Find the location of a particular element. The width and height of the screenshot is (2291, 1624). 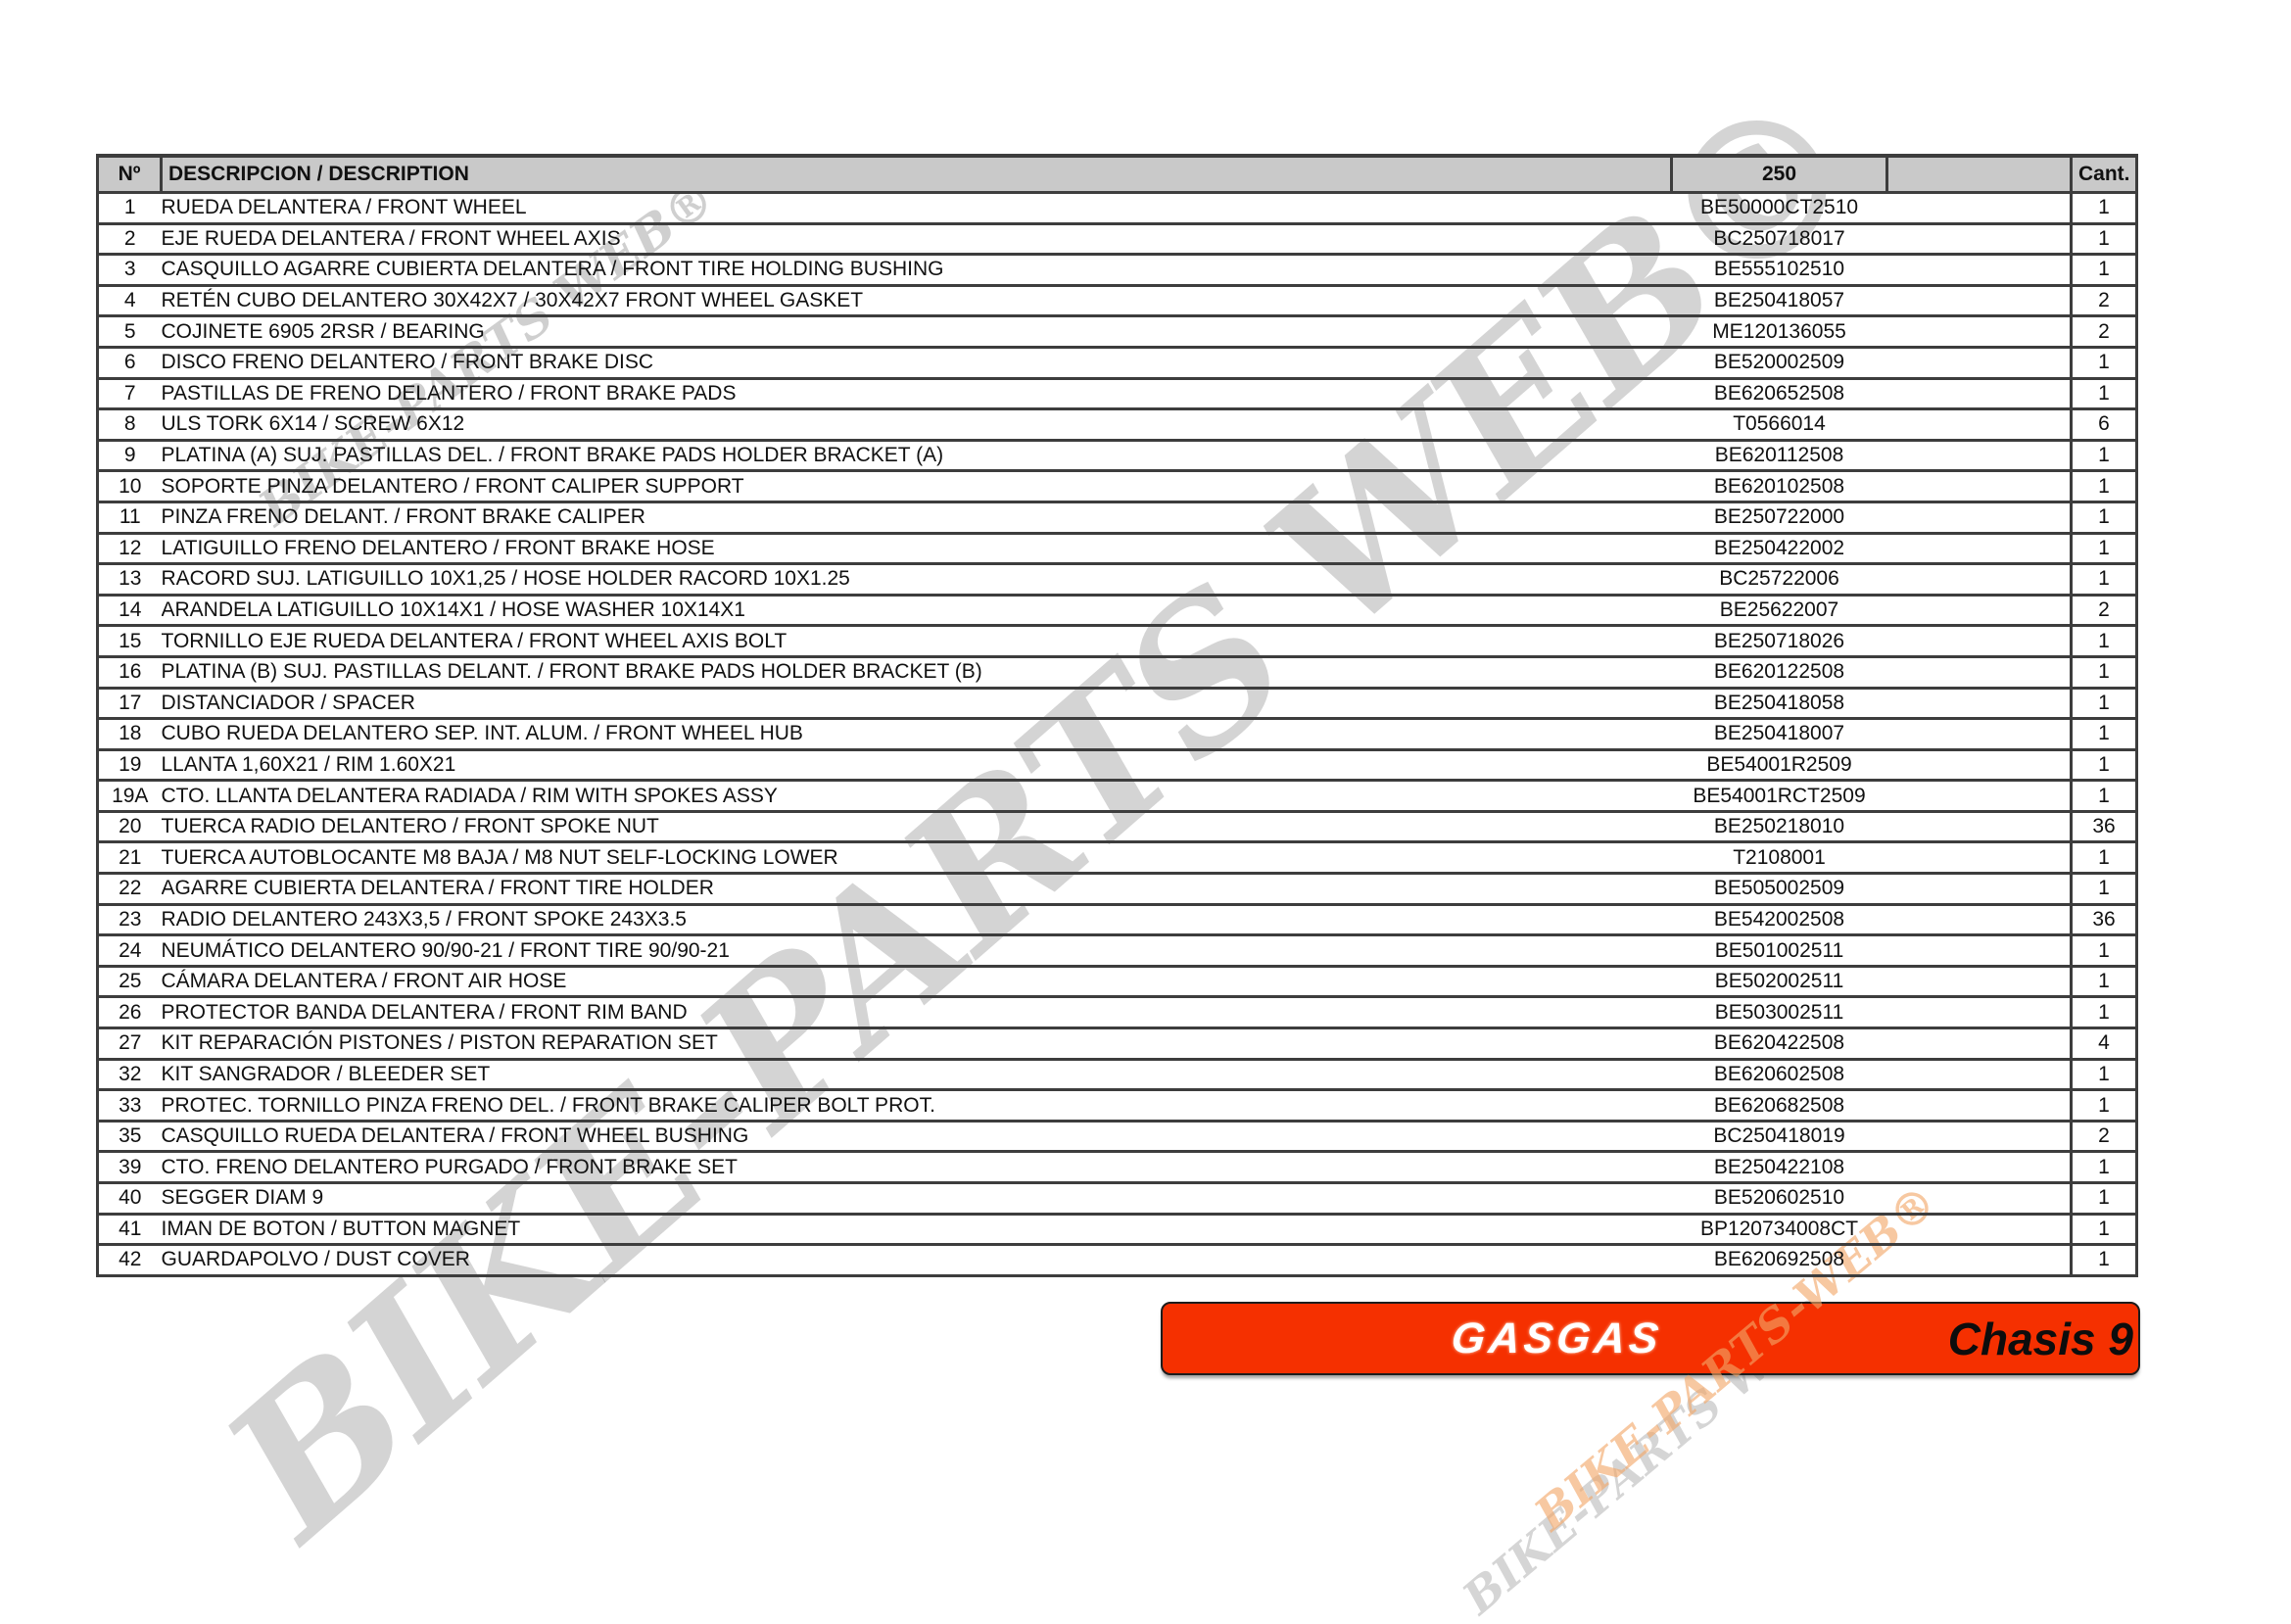

part-number-index: 39 is located at coordinates (129, 1168).